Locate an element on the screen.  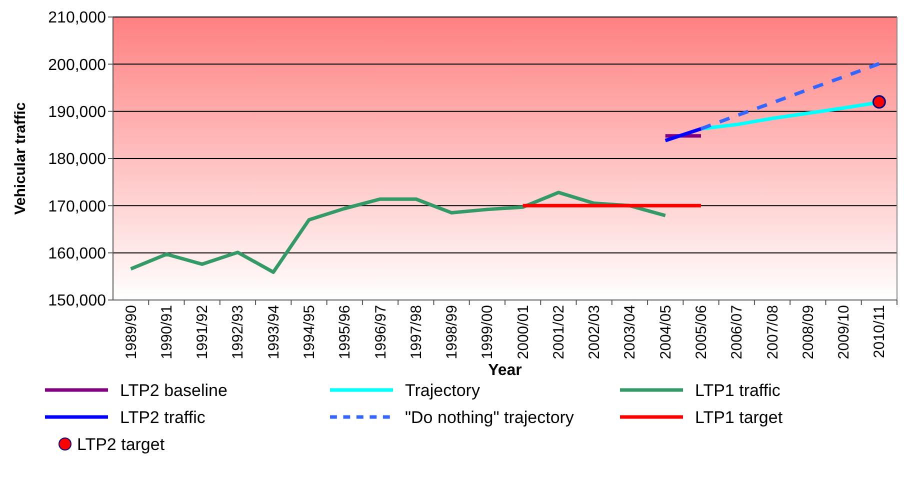
legend-label: LTP1 traffic is located at coordinates (738, 390).